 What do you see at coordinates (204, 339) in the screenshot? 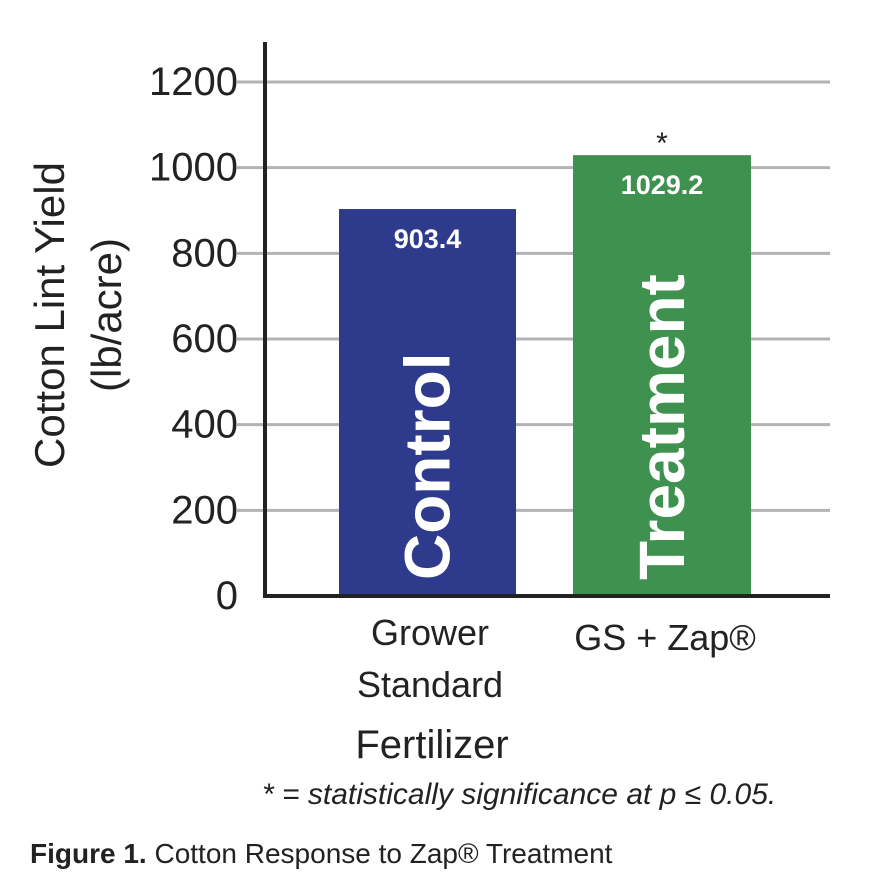
I see `y-tick-label: 600` at bounding box center [204, 339].